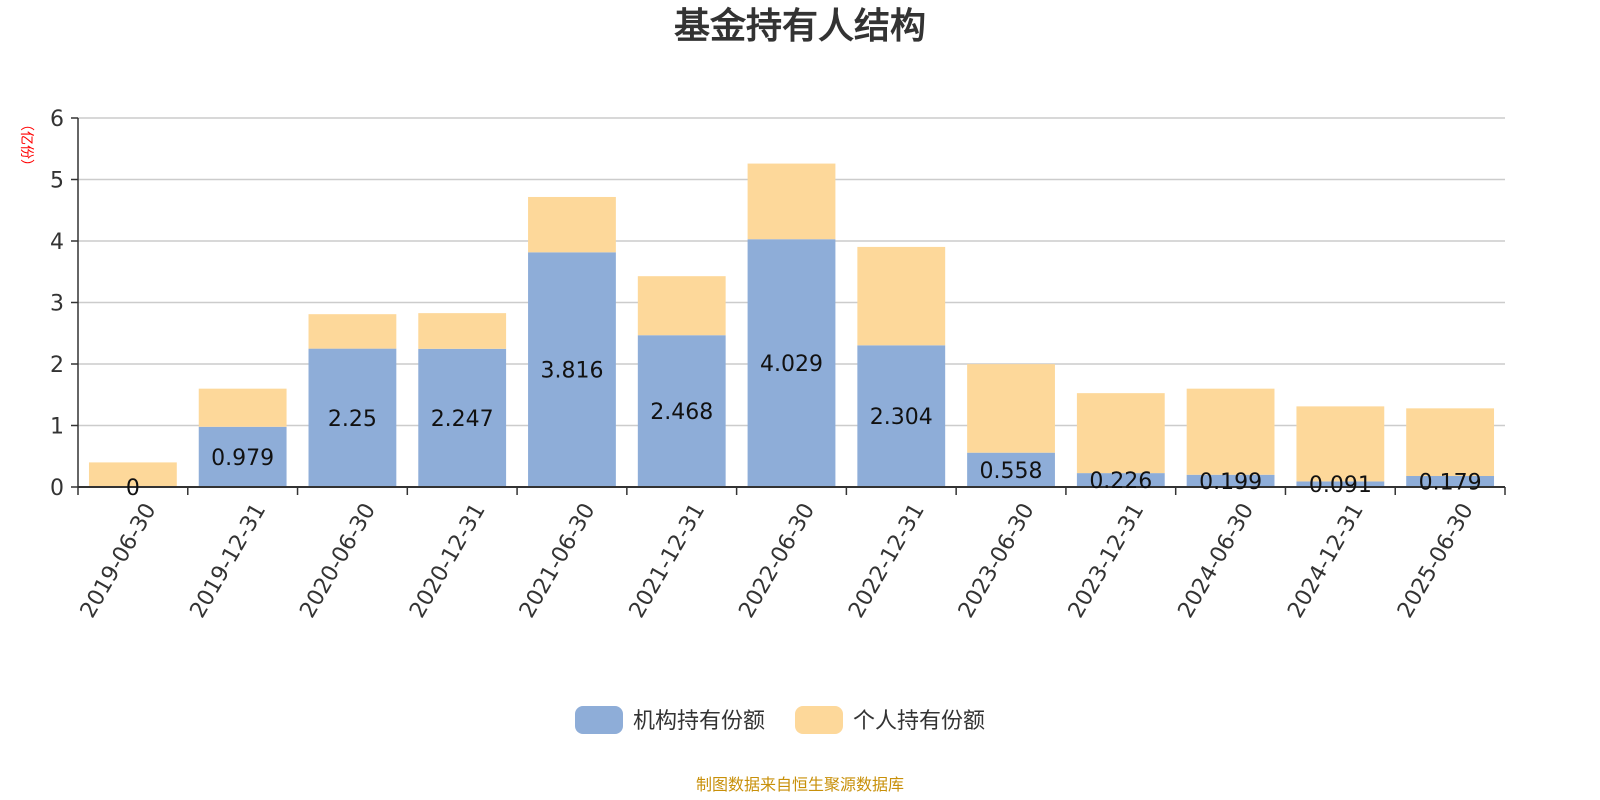  Describe the element at coordinates (1326, 560) in the screenshot. I see `x-tick-label: 2024-12-31` at that location.